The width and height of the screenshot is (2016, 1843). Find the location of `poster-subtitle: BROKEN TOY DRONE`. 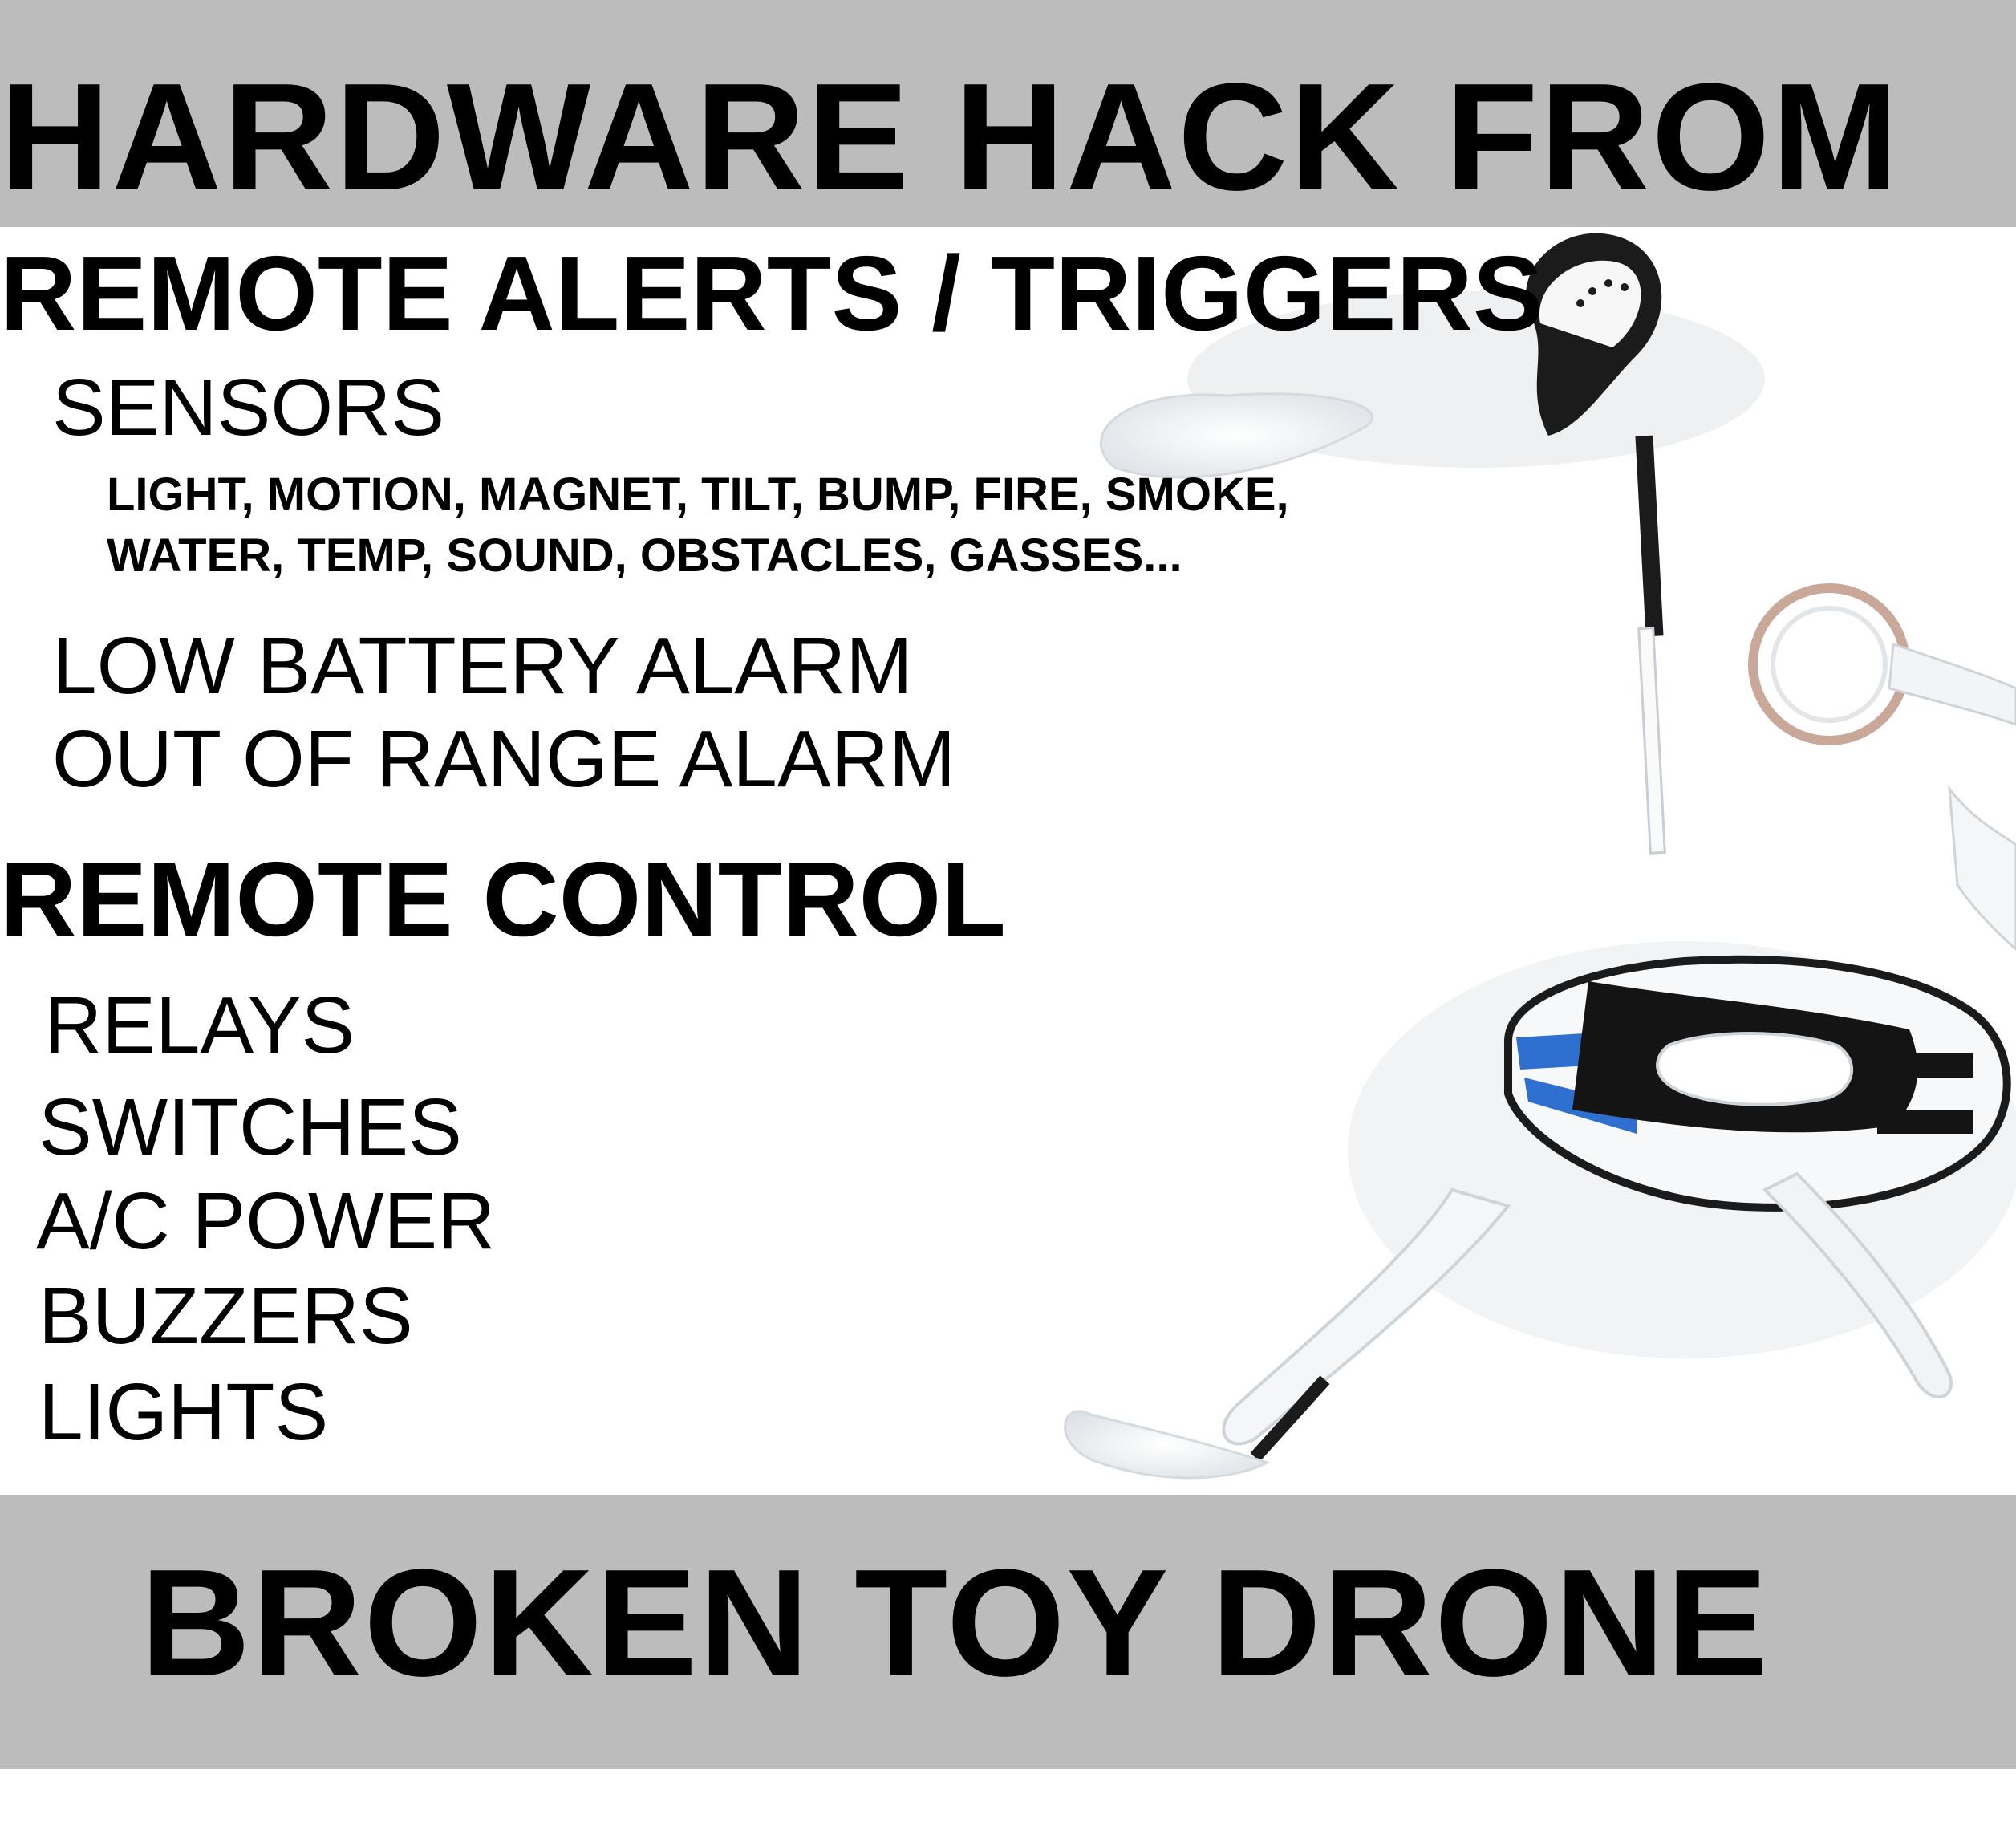

poster-subtitle: BROKEN TOY DRONE is located at coordinates (955, 1623).